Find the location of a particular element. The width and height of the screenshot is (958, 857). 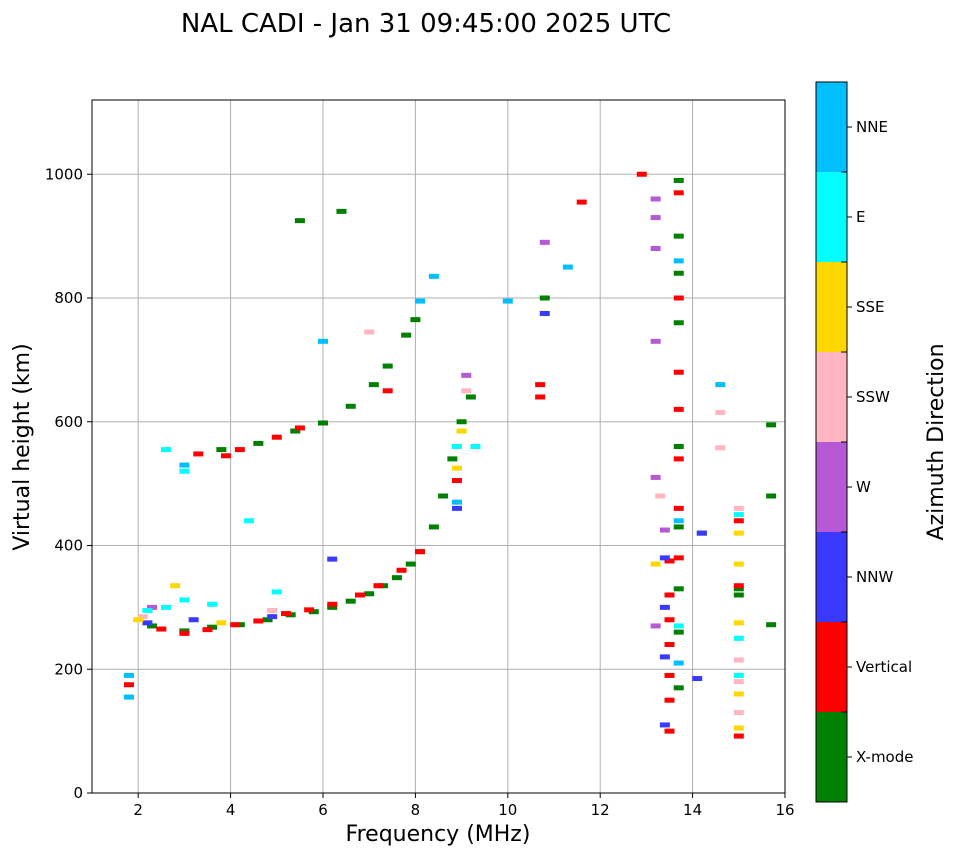

x-axis-ticks: 2 4 6 8 10 12 14 16 is located at coordinates (464, 806).